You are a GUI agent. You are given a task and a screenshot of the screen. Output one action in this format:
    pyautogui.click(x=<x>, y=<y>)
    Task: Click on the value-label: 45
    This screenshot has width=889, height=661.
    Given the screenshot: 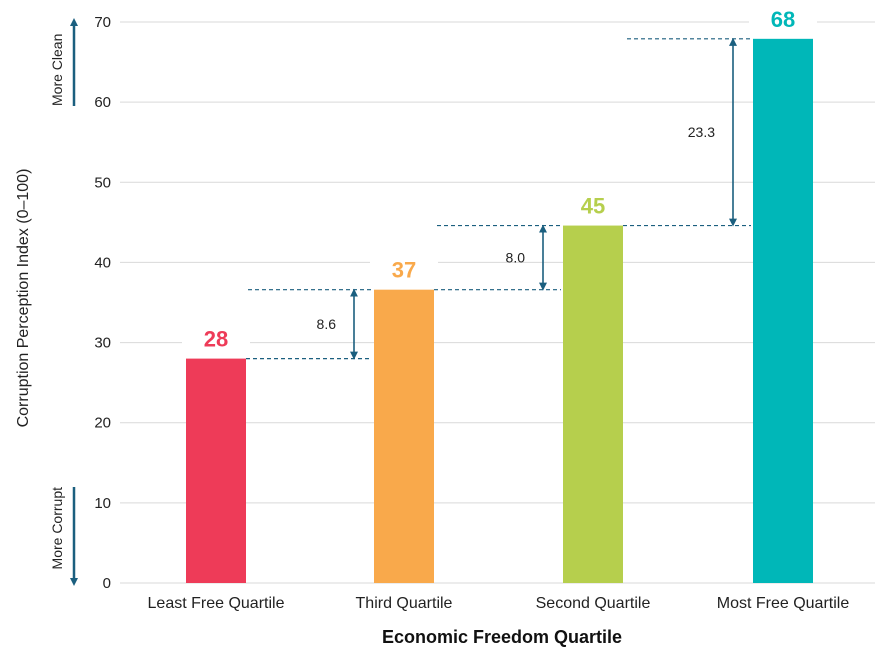 What is the action you would take?
    pyautogui.click(x=593, y=206)
    